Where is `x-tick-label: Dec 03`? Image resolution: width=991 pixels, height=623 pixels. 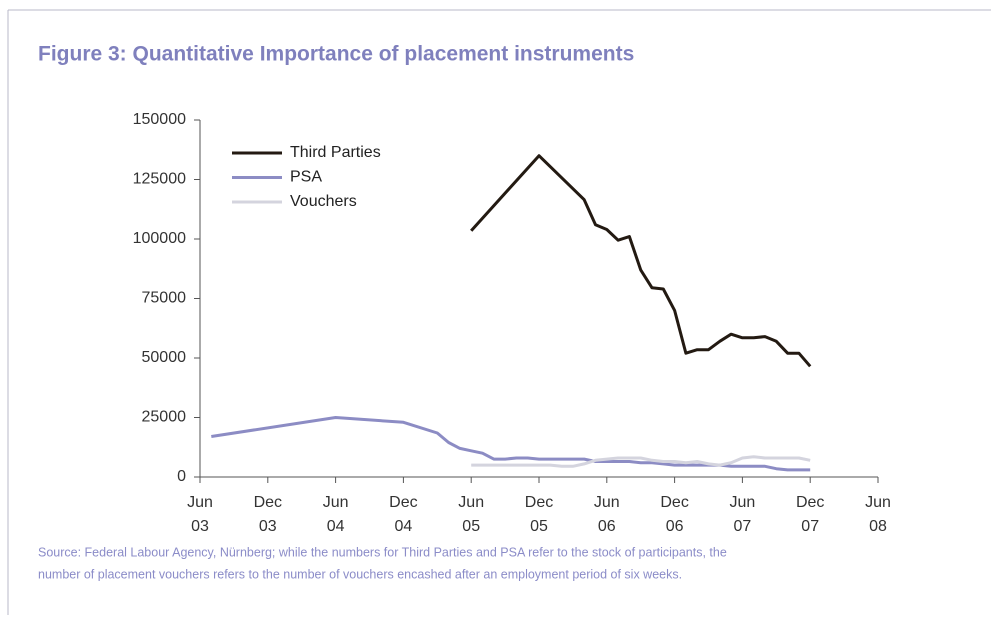
x-tick-label: Dec 03 is located at coordinates (268, 514).